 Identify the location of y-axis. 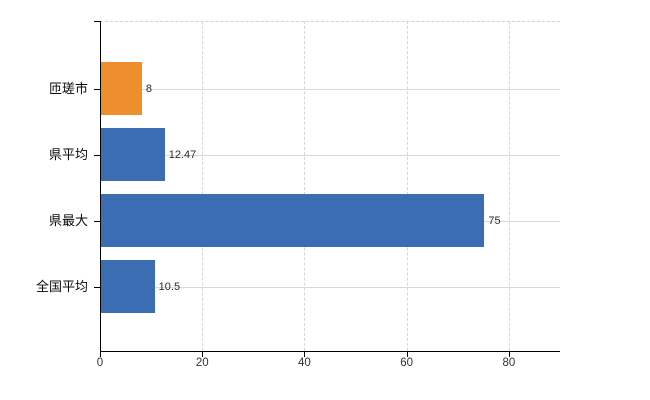
(100, 186).